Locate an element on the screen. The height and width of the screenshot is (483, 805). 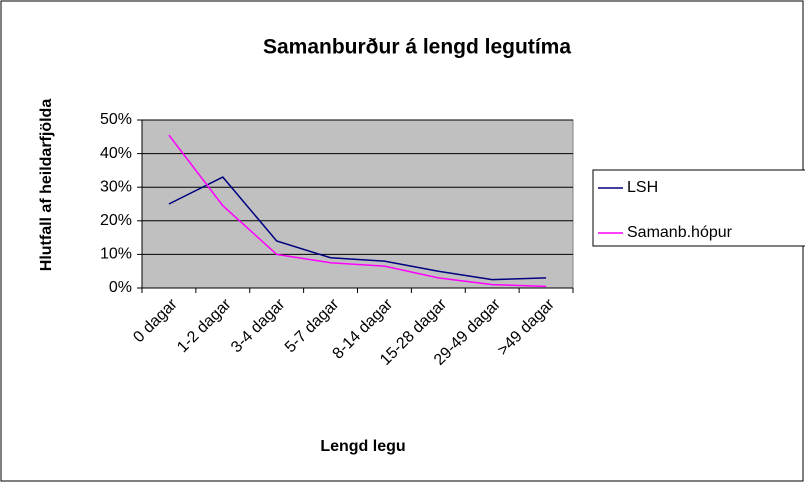
y-tick-label: 10% is located at coordinates (116, 254).